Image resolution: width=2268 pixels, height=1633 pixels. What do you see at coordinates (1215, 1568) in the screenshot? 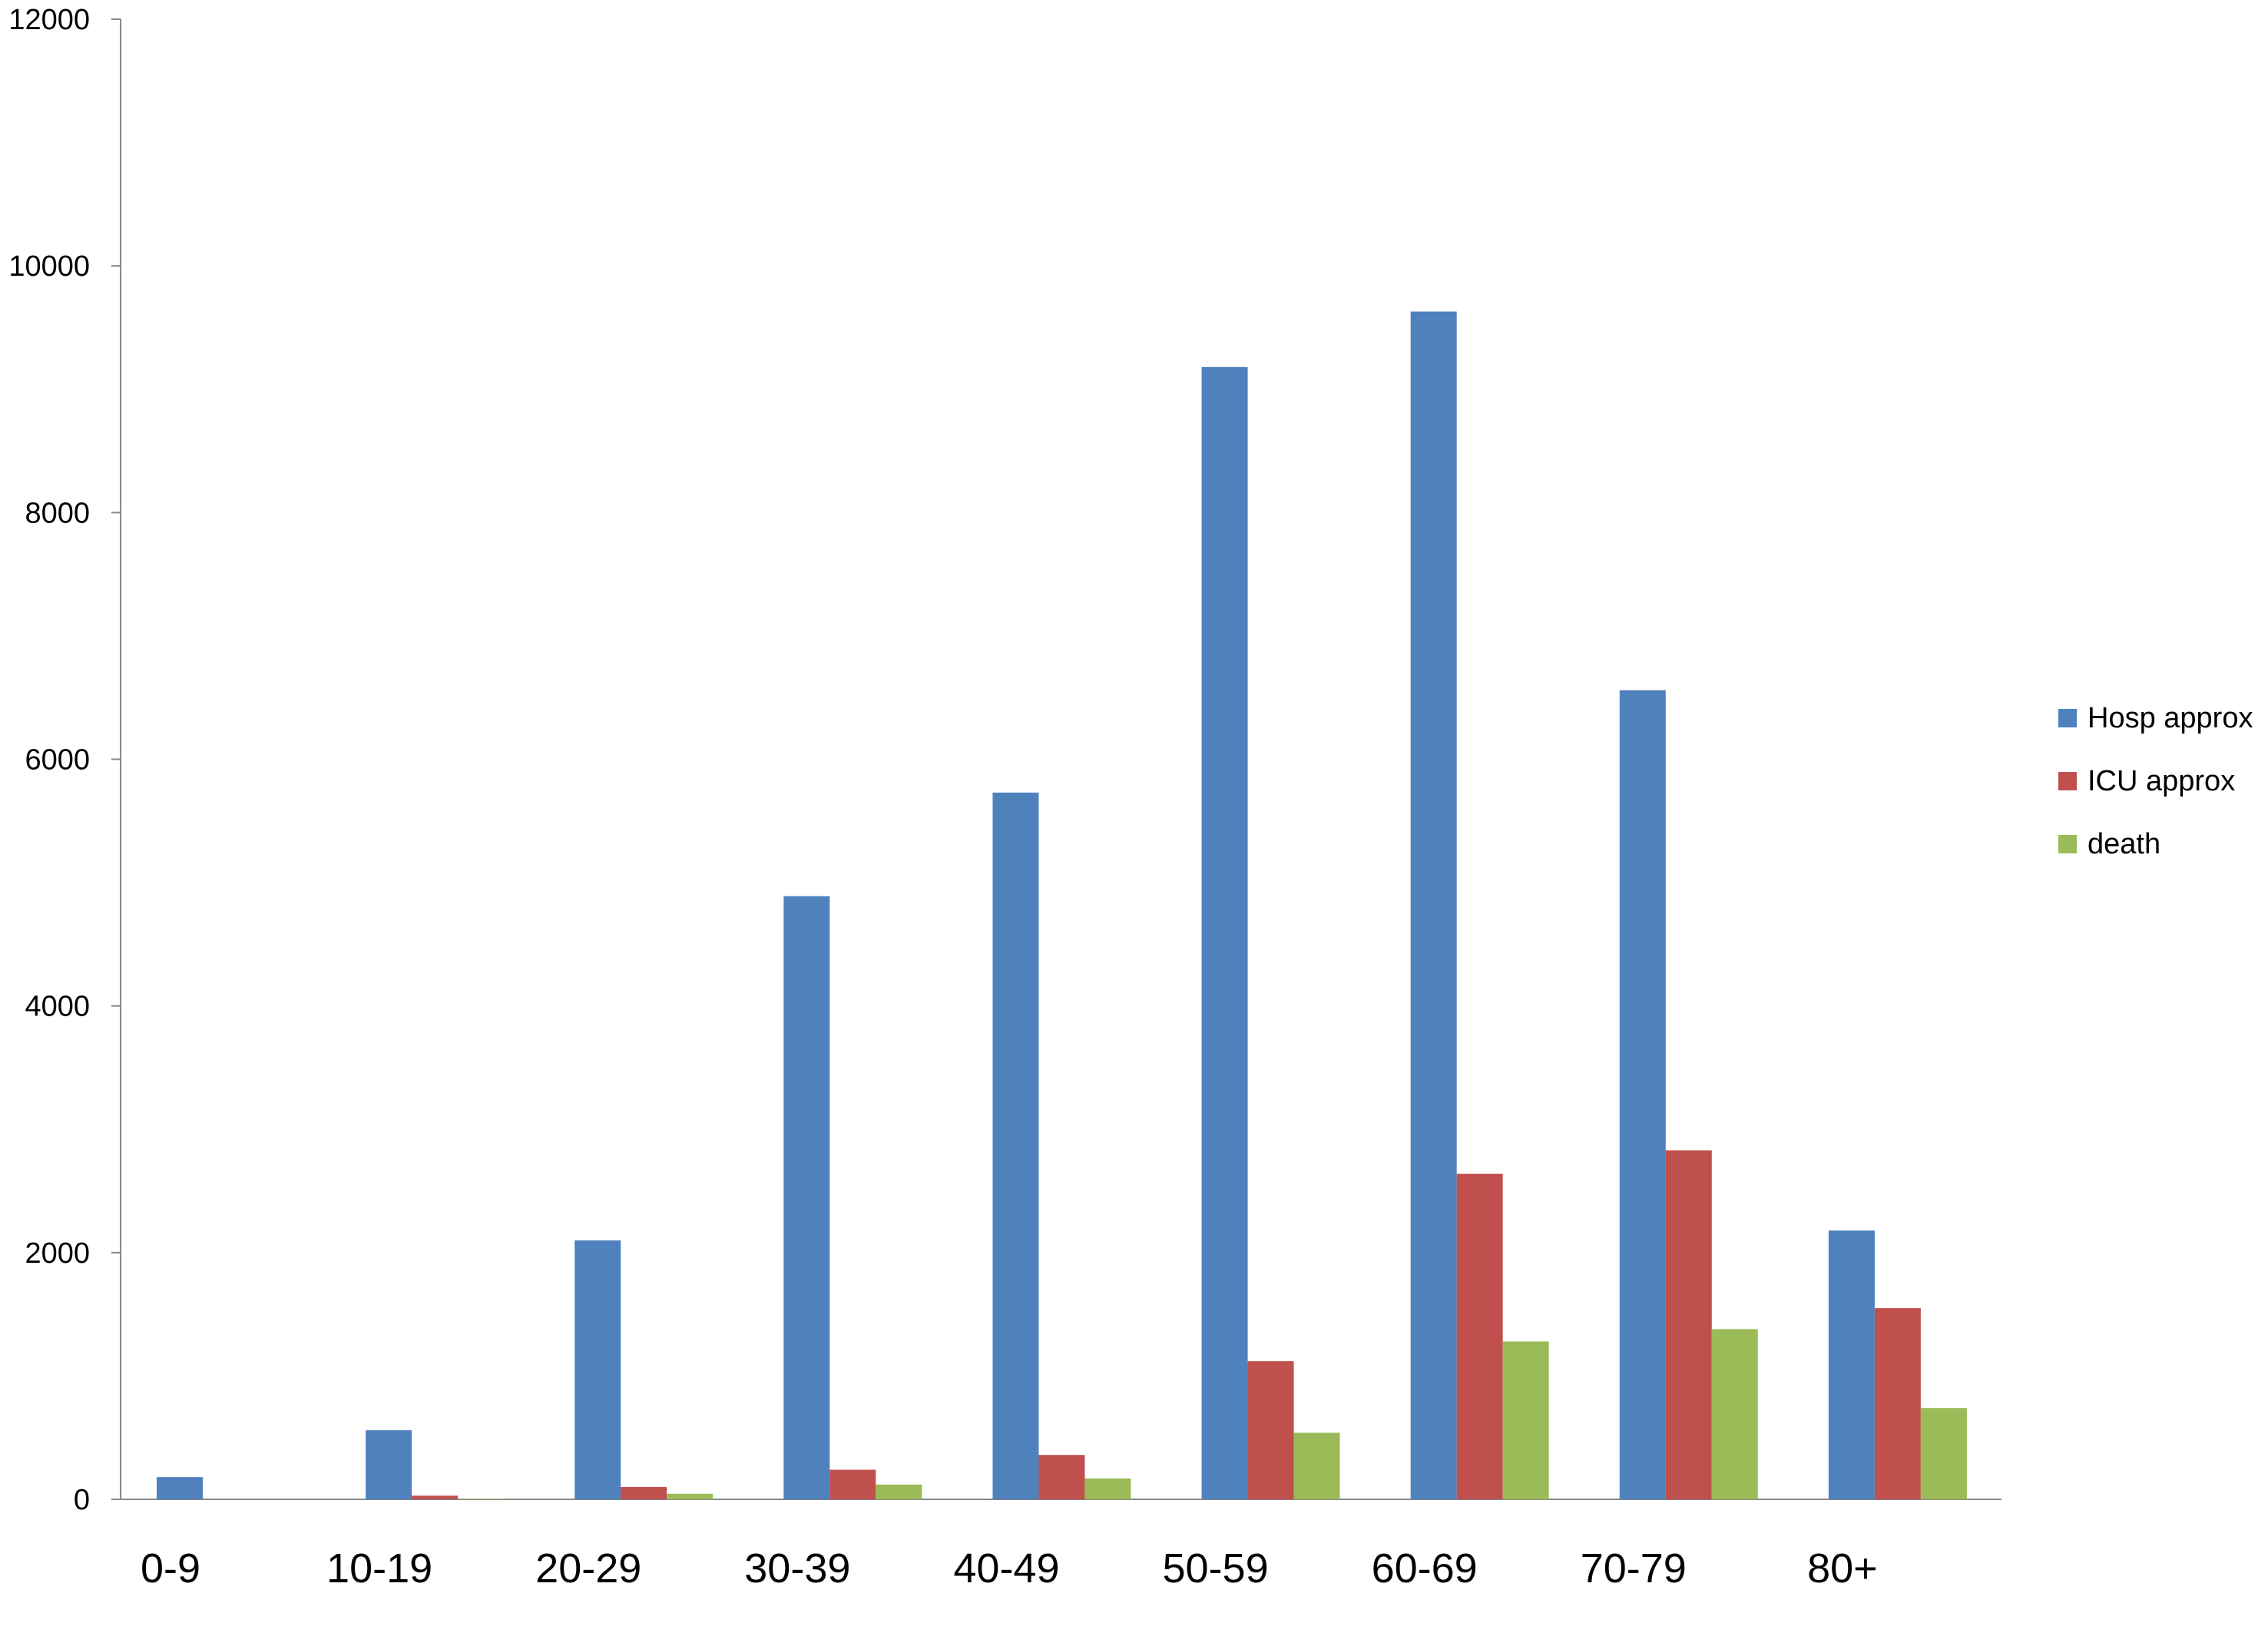
I see `x-category-label: 50-59` at bounding box center [1215, 1568].